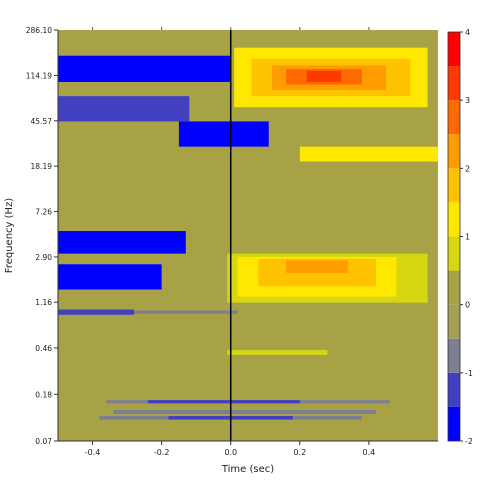  I want to click on y-tick-label: 0.18, so click(43, 394).